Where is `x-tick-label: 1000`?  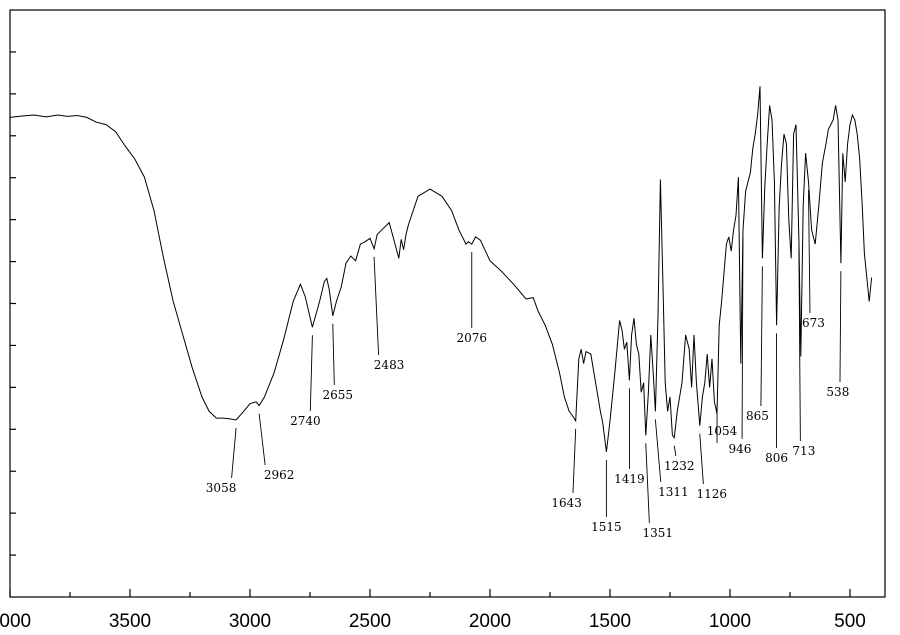 x-tick-label: 1000 is located at coordinates (730, 621).